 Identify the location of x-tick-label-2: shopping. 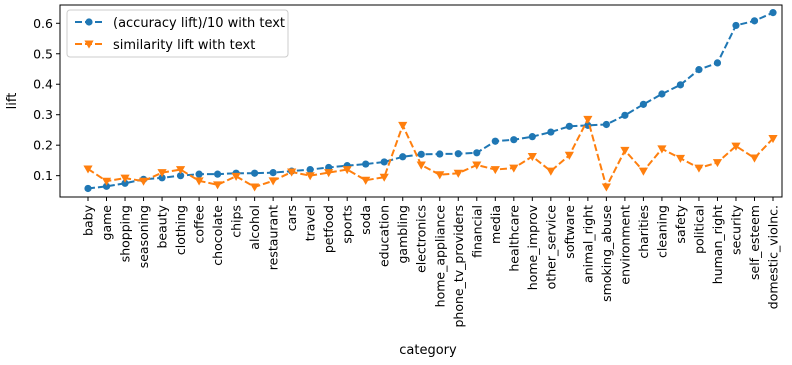
(125, 233).